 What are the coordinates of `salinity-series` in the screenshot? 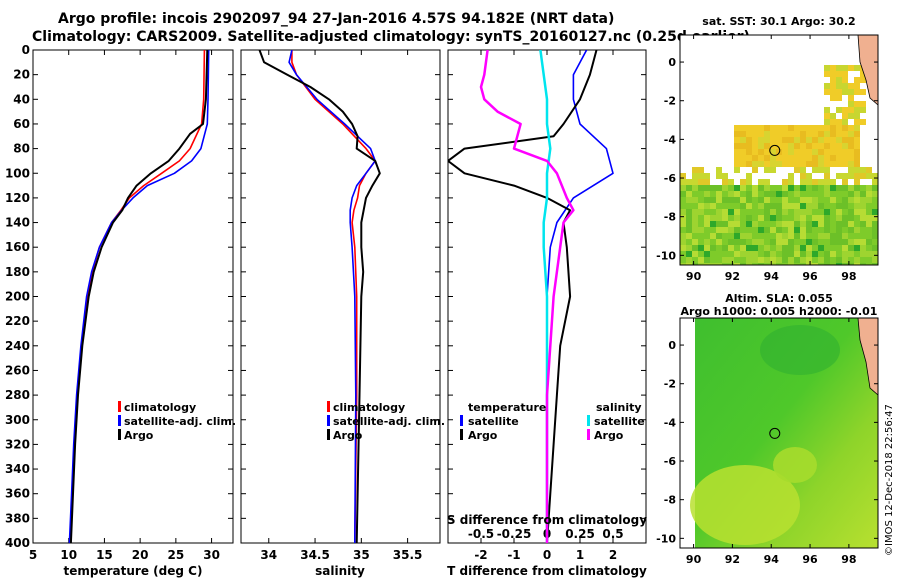 It's located at (319, 296).